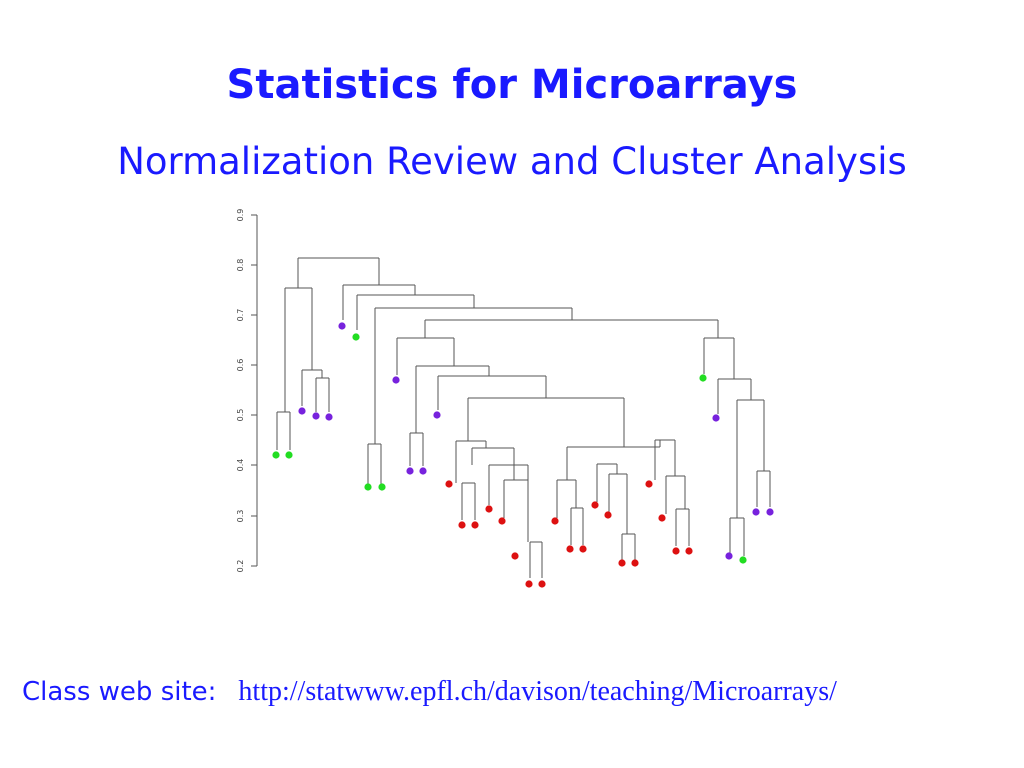  What do you see at coordinates (240, 566) in the screenshot?
I see `y-tick-label: 0.2` at bounding box center [240, 566].